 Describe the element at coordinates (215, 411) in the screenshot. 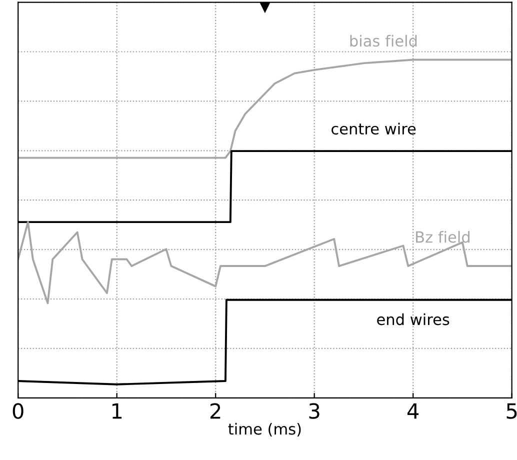

I see `x-tick-label: 2` at that location.